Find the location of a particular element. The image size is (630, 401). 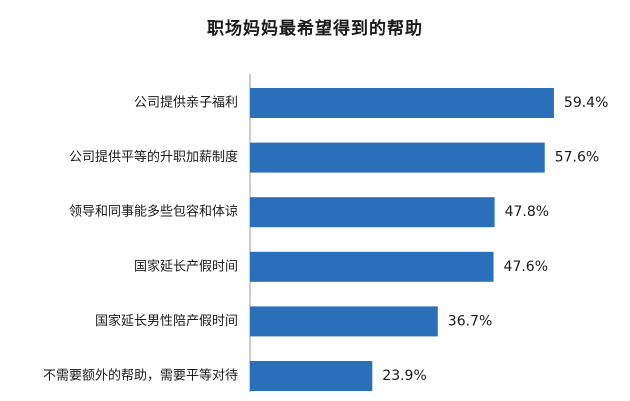

chart-title: 职场妈妈最希望得到的帮助 is located at coordinates (315, 29).